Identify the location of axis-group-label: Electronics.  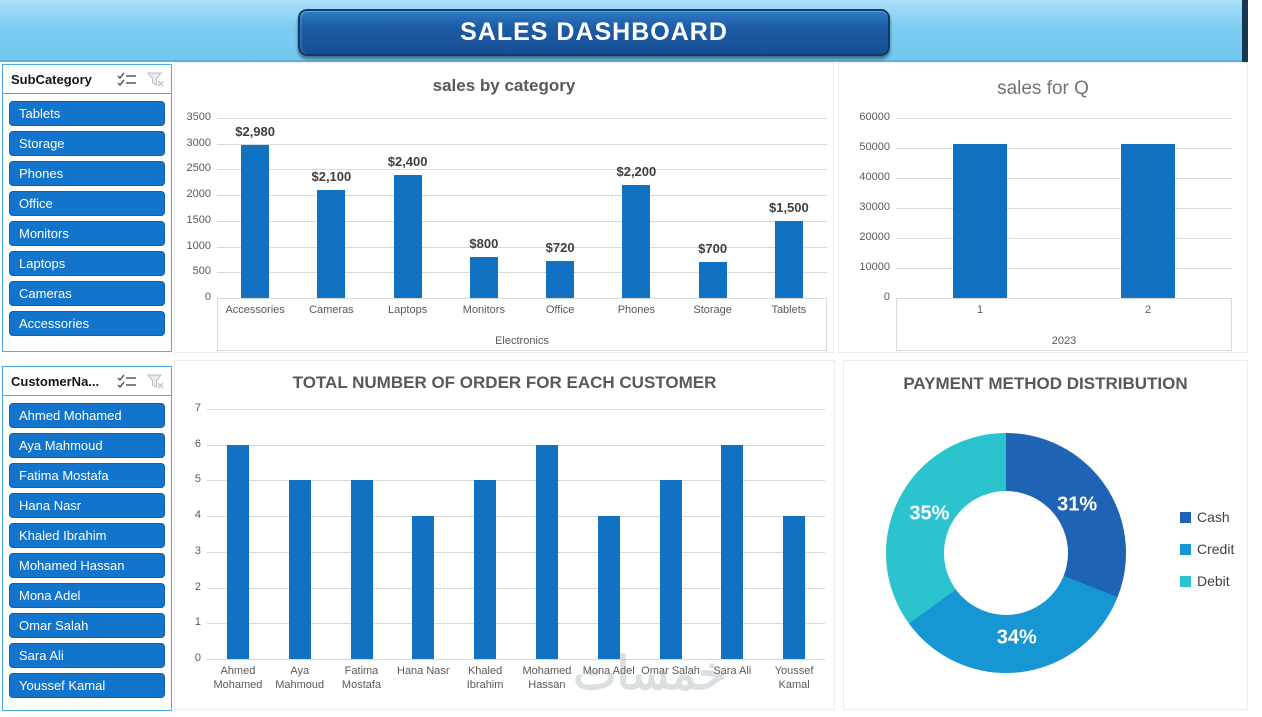
(522, 341).